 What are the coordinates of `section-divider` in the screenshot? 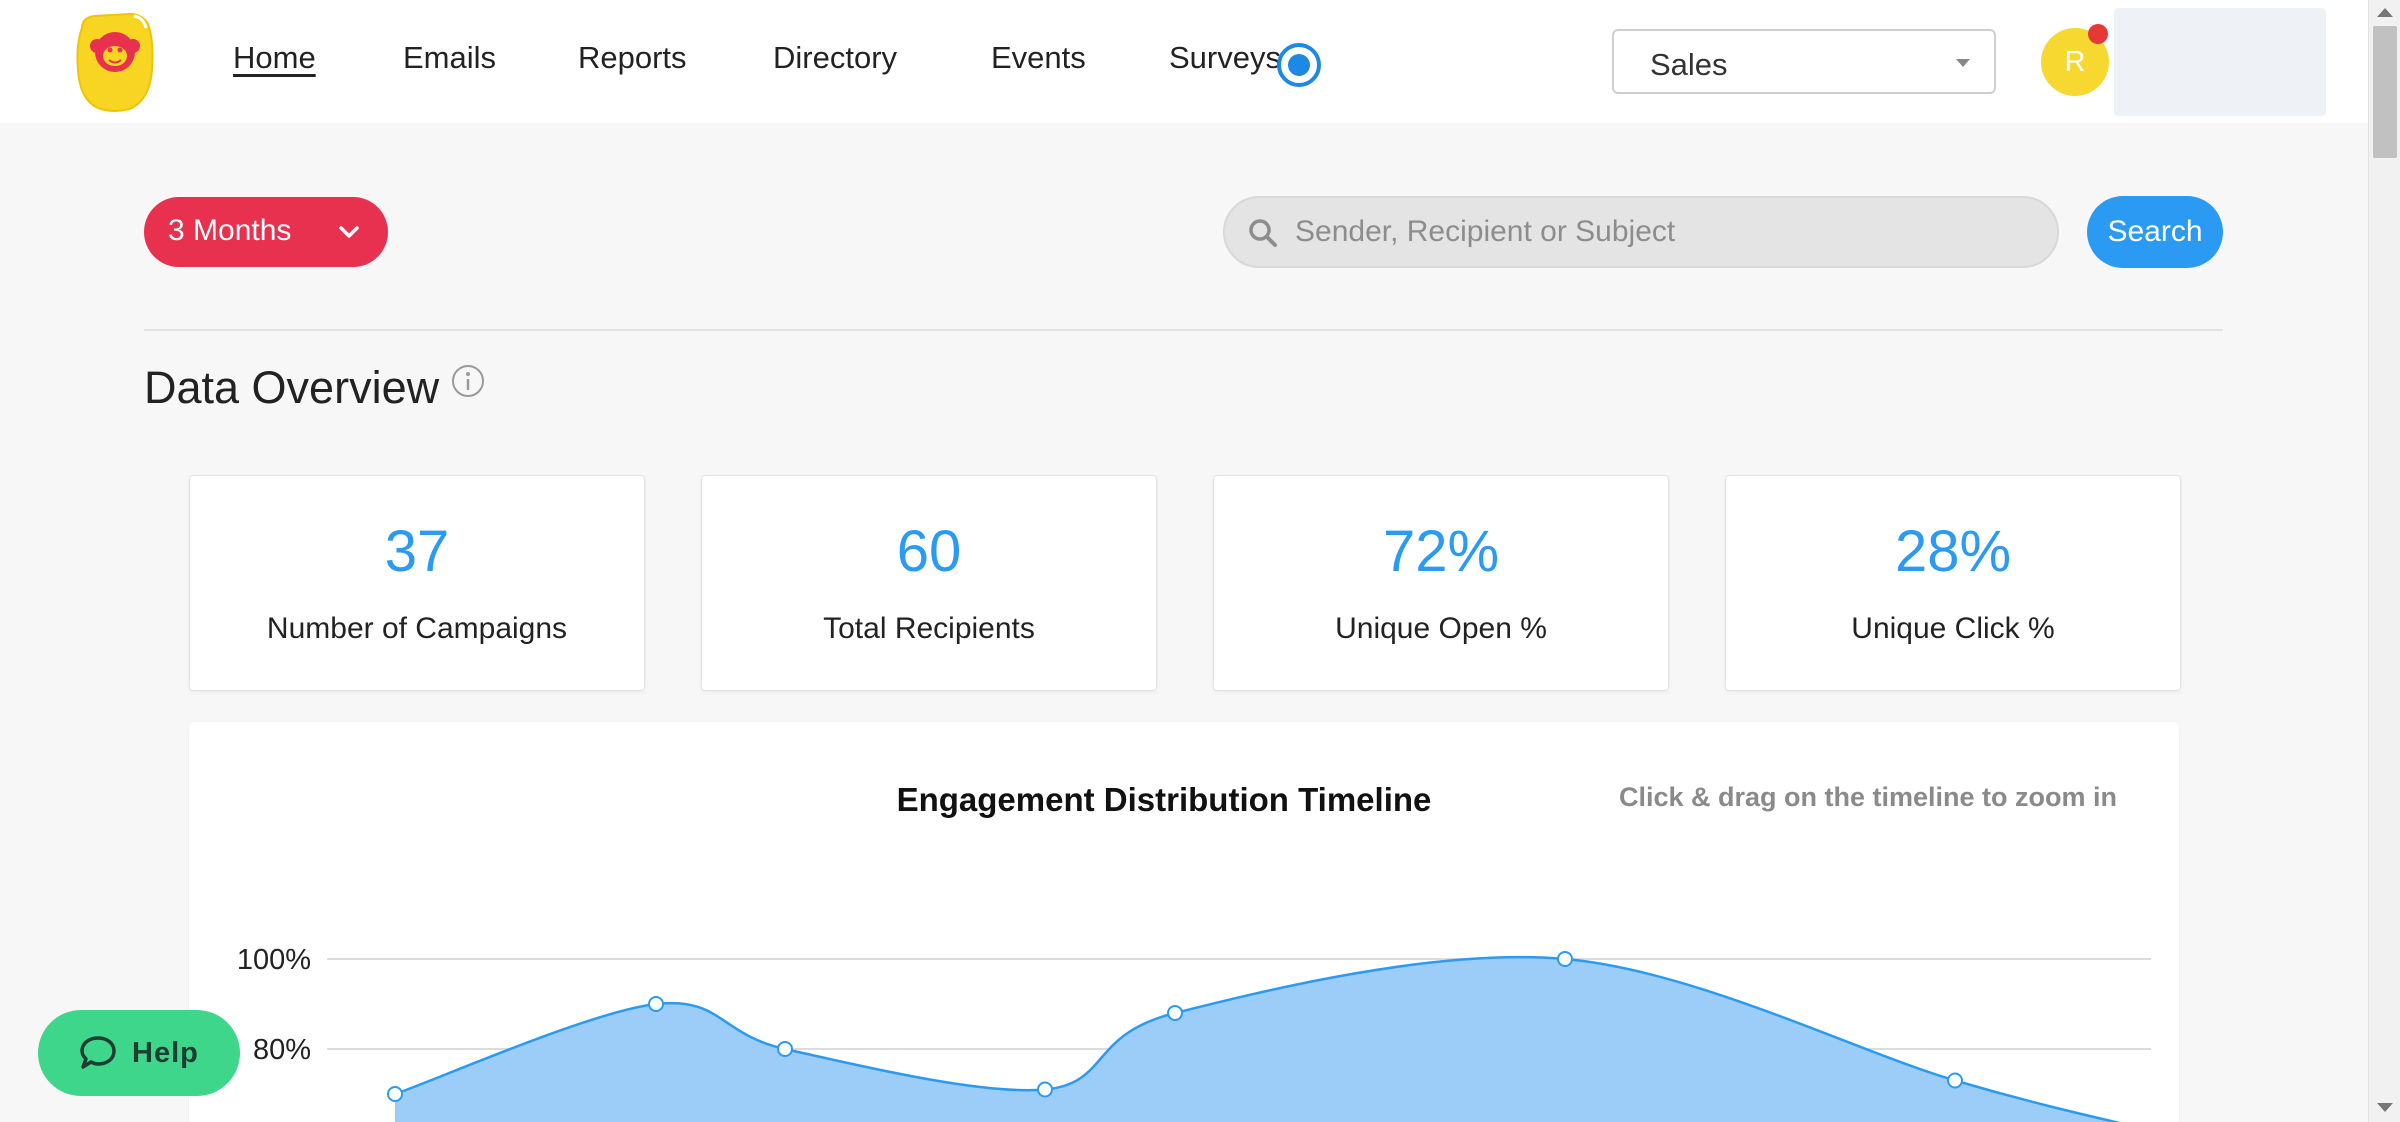 It's located at (1183, 330).